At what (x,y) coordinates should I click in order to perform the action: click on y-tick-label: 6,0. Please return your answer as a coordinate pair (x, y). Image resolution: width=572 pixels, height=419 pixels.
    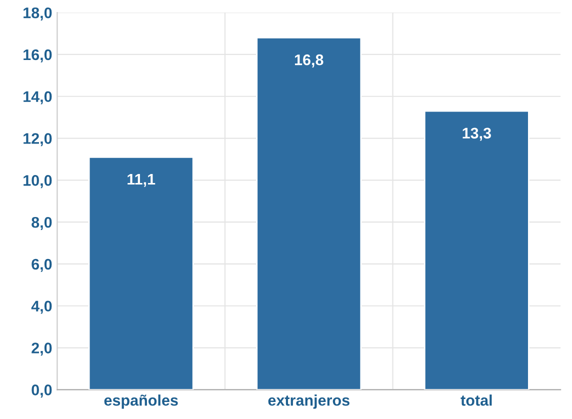
    Looking at the image, I should click on (42, 265).